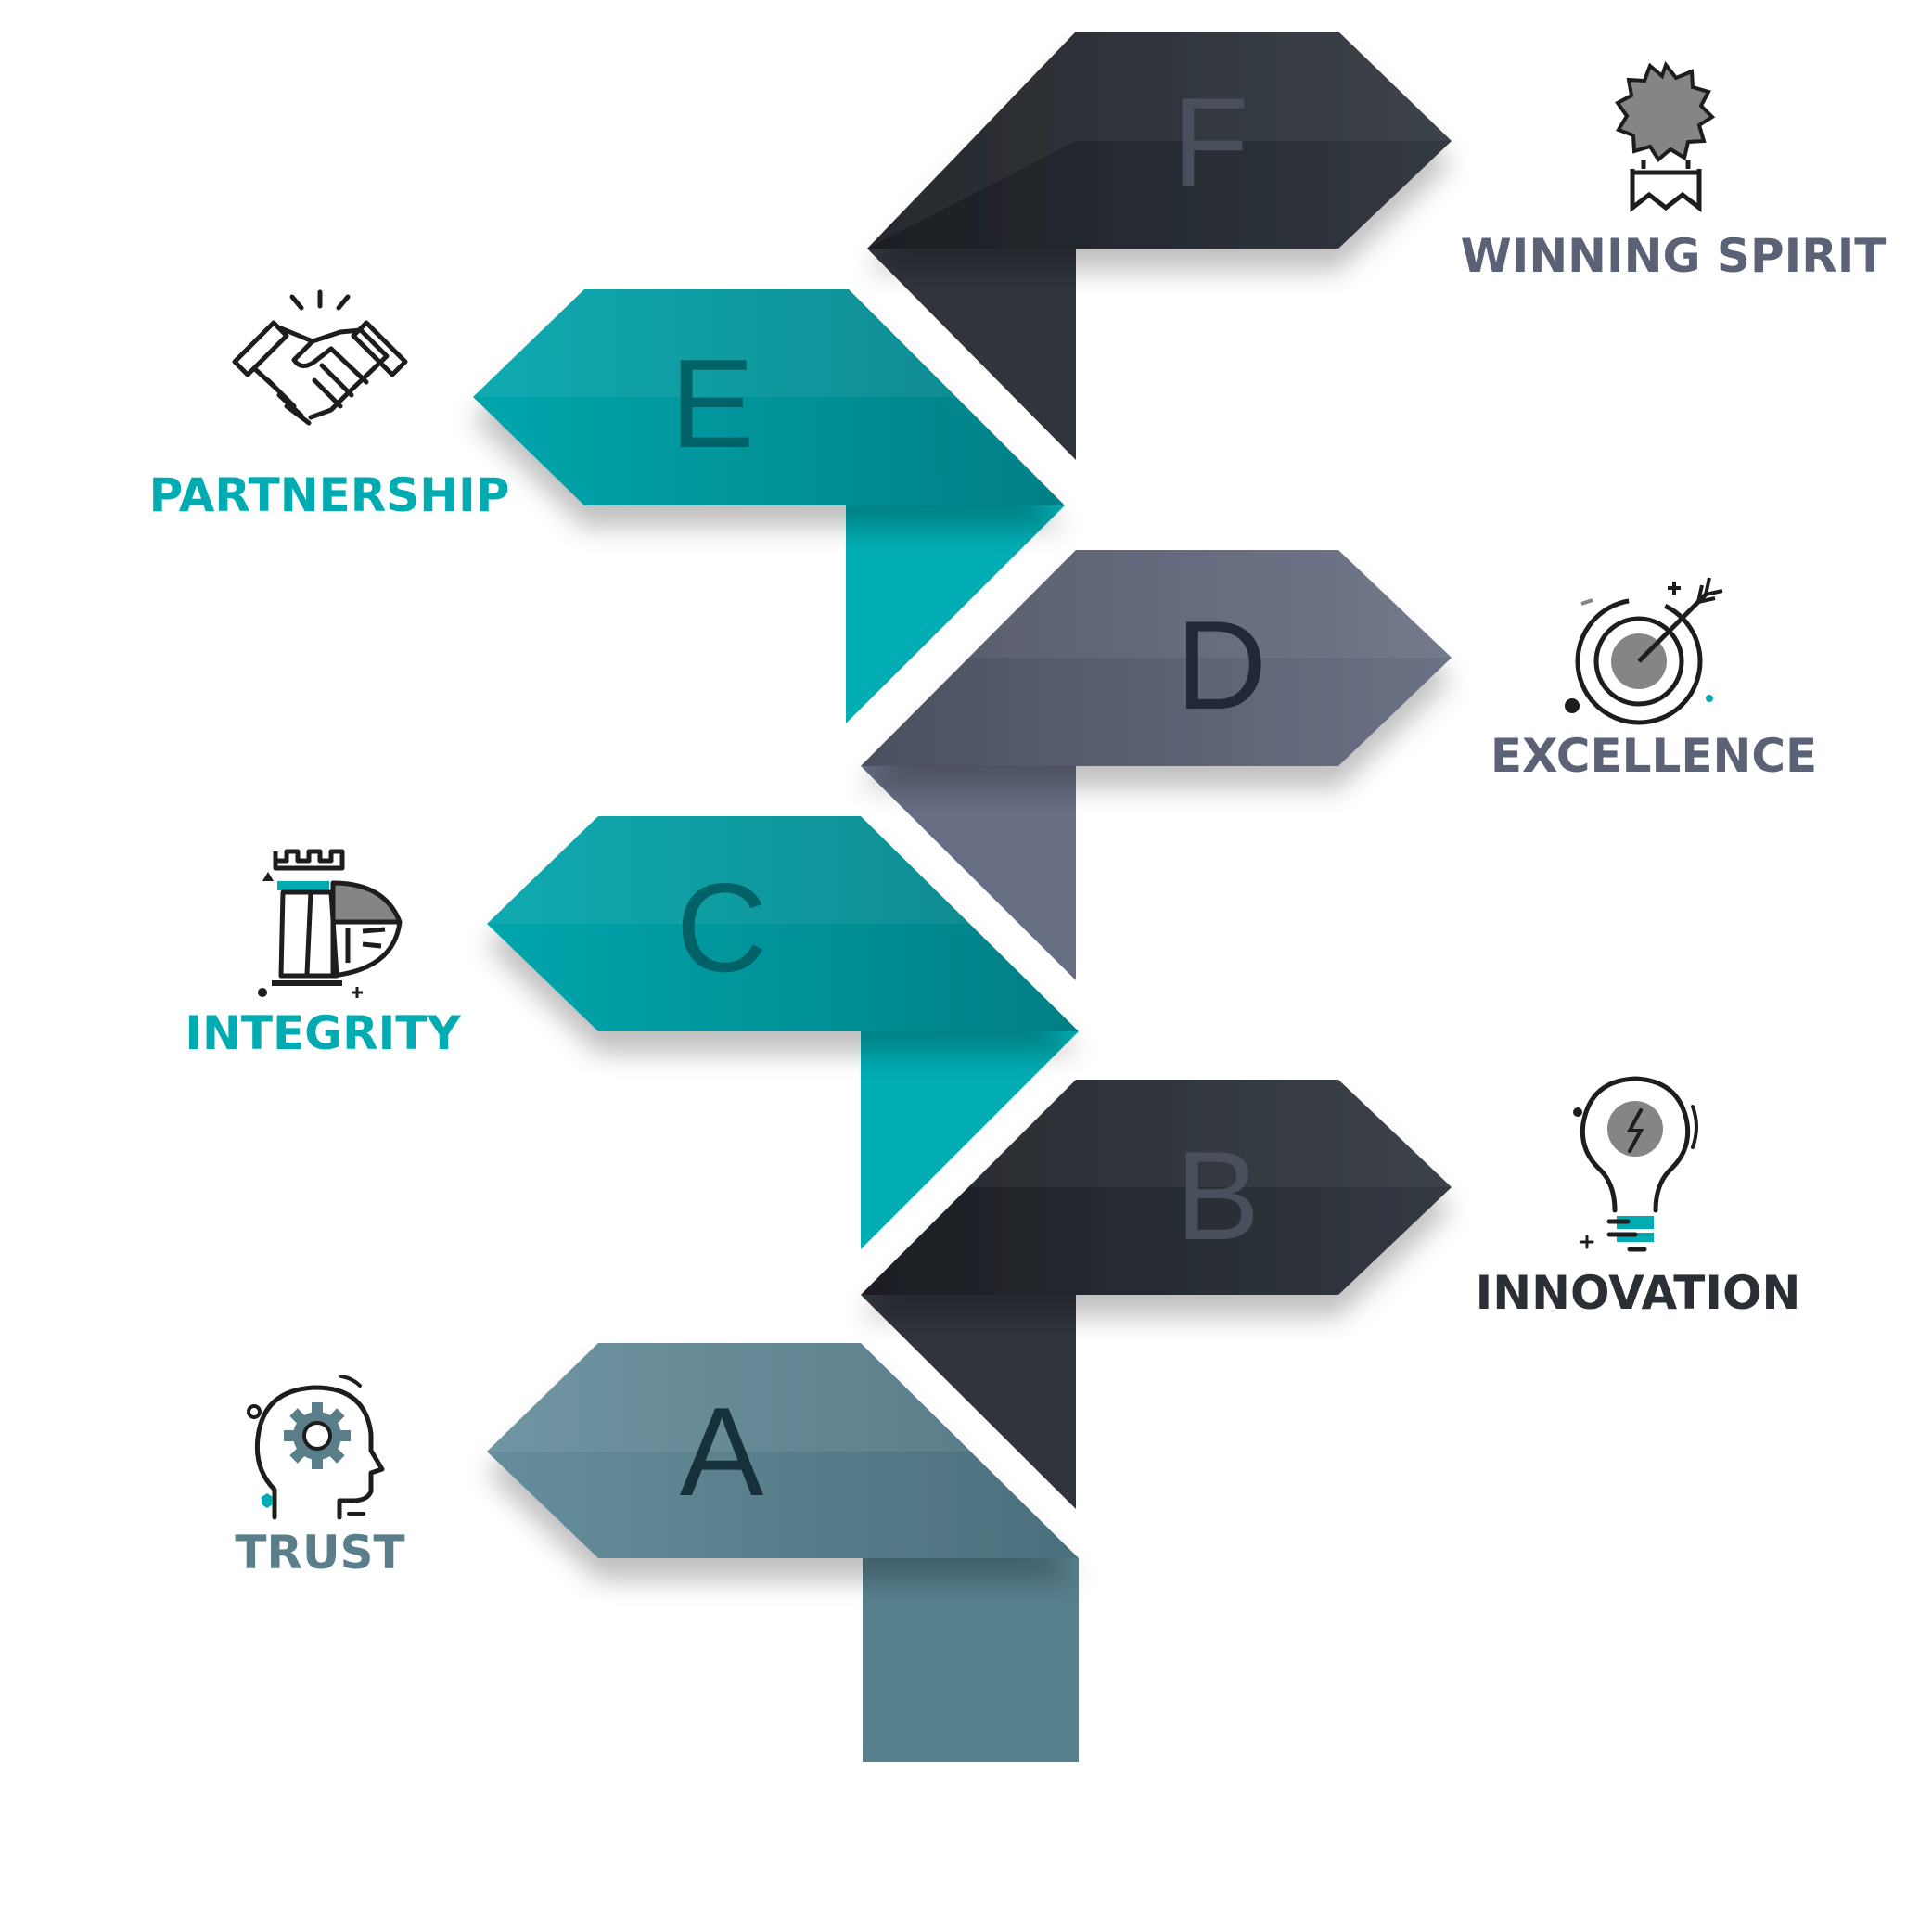 The height and width of the screenshot is (1932, 1932). I want to click on step-f-label: WINNING SPIRIT, so click(1673, 256).